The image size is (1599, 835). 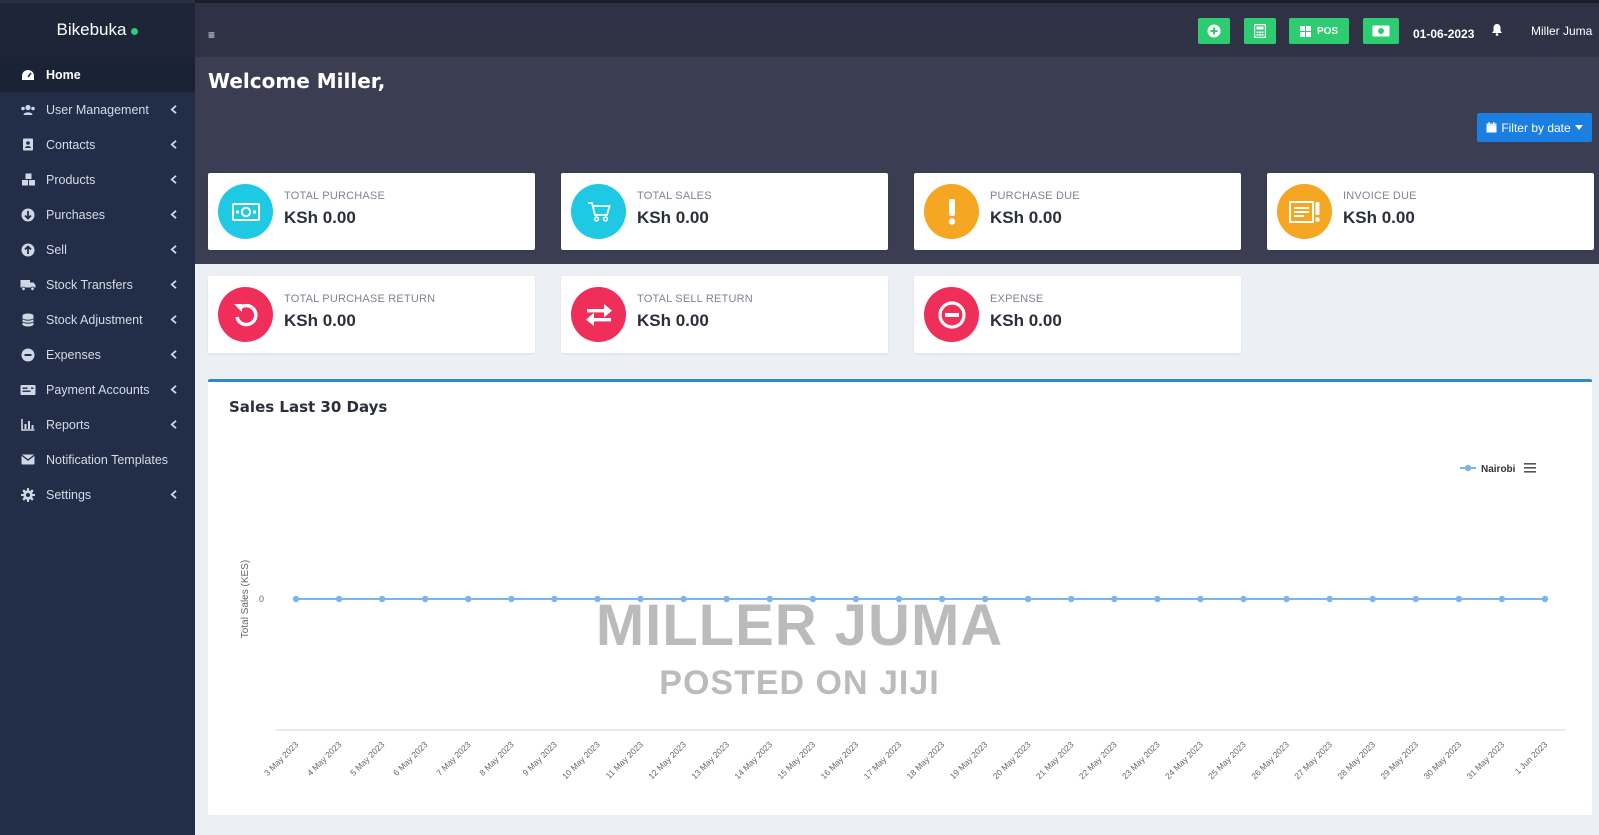 What do you see at coordinates (107, 459) in the screenshot?
I see `sidebar-item-label: Notification Templates` at bounding box center [107, 459].